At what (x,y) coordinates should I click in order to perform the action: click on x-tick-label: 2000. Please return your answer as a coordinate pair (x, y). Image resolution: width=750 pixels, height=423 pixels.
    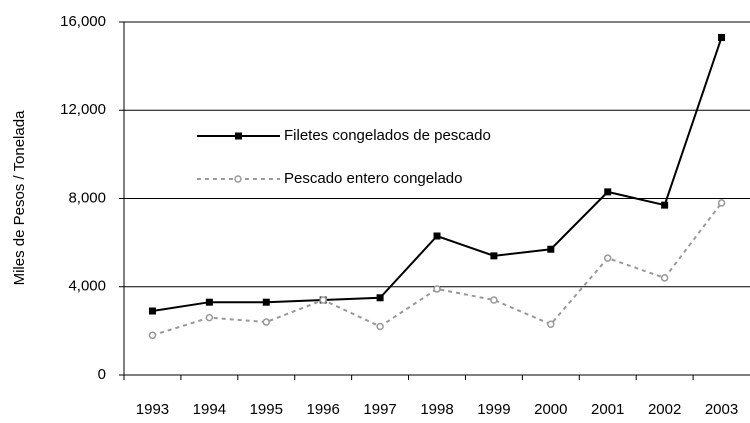
    Looking at the image, I should click on (550, 409).